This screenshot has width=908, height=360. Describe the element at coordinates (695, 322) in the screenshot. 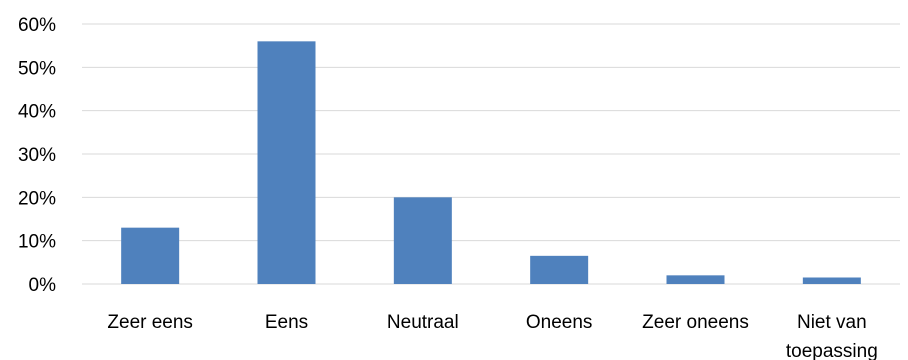

I see `x-category-label: Zeer oneens` at that location.